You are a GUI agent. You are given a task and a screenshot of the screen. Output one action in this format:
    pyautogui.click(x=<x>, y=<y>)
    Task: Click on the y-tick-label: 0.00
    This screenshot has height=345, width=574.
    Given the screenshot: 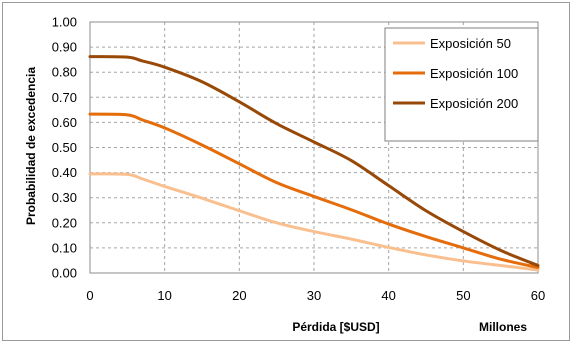 What is the action you would take?
    pyautogui.click(x=64, y=273)
    